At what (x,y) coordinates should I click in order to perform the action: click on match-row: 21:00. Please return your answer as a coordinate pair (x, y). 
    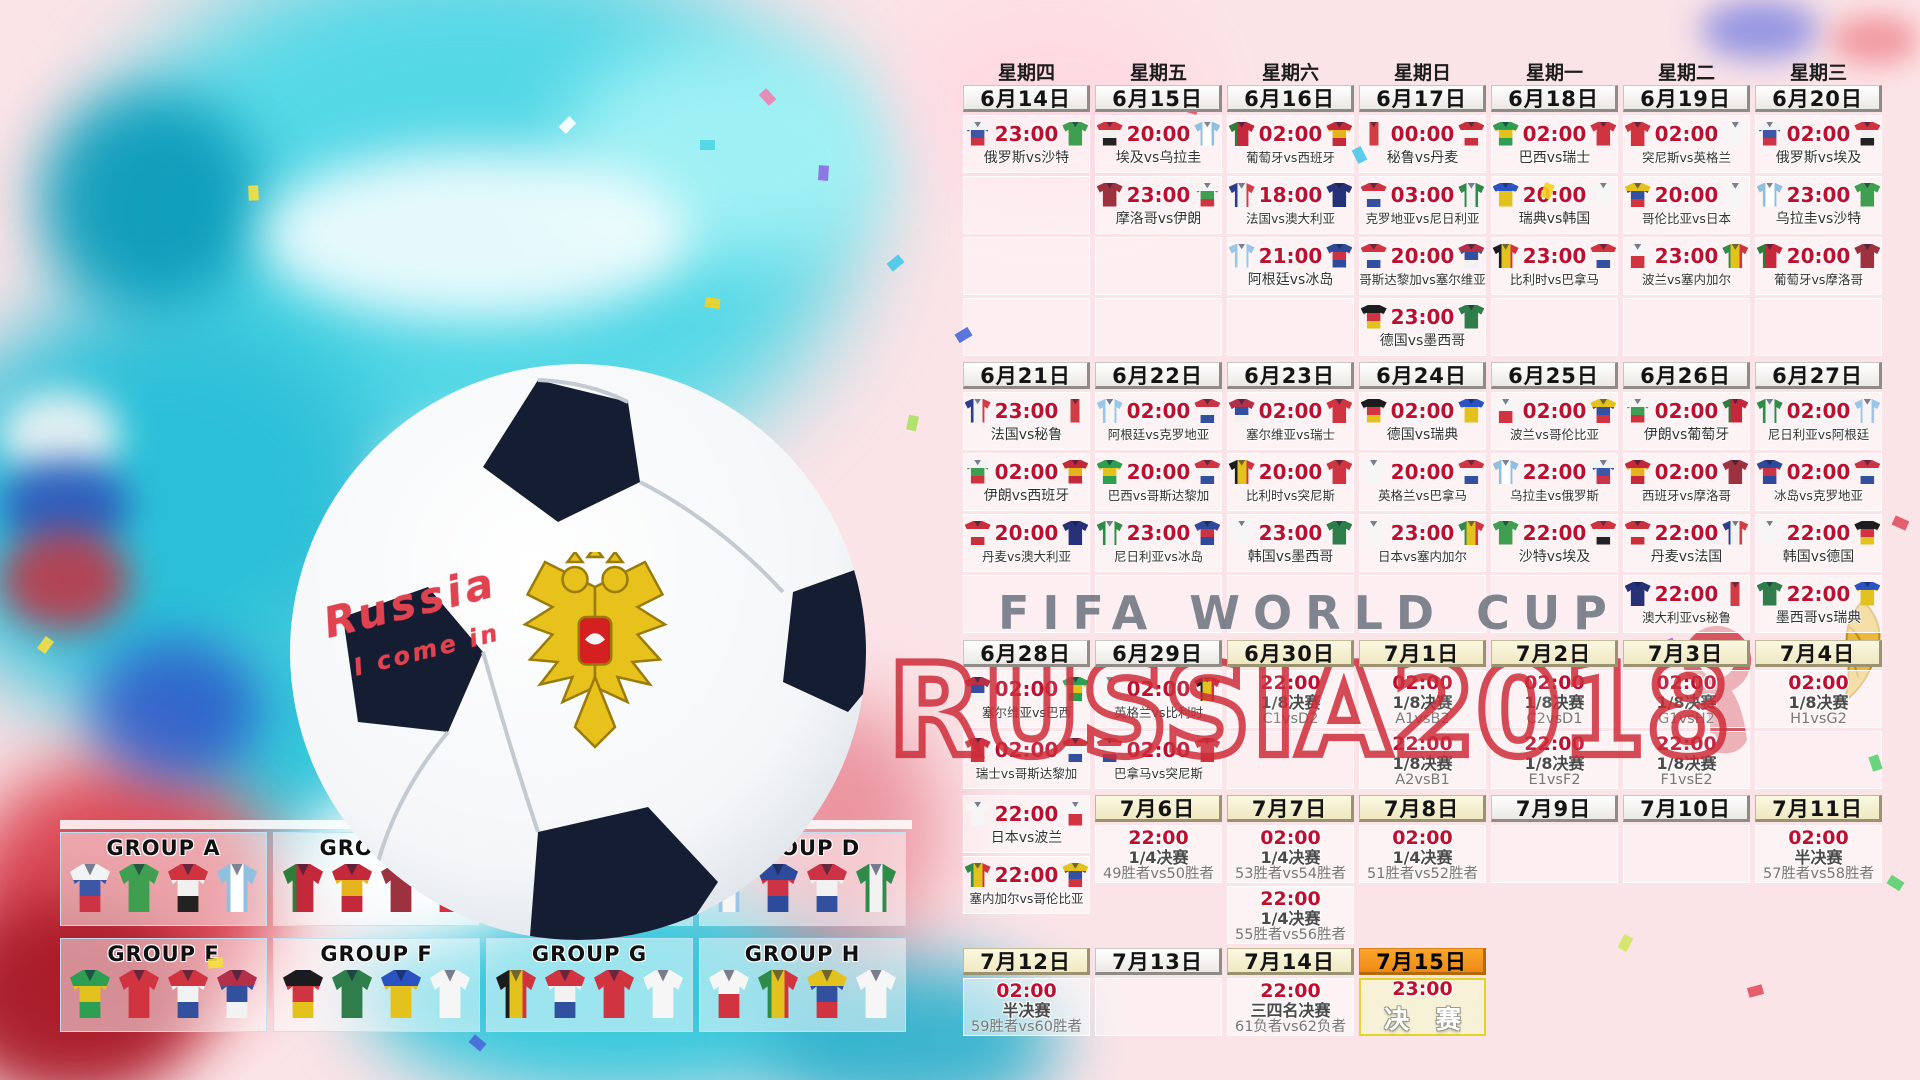
    Looking at the image, I should click on (1290, 255).